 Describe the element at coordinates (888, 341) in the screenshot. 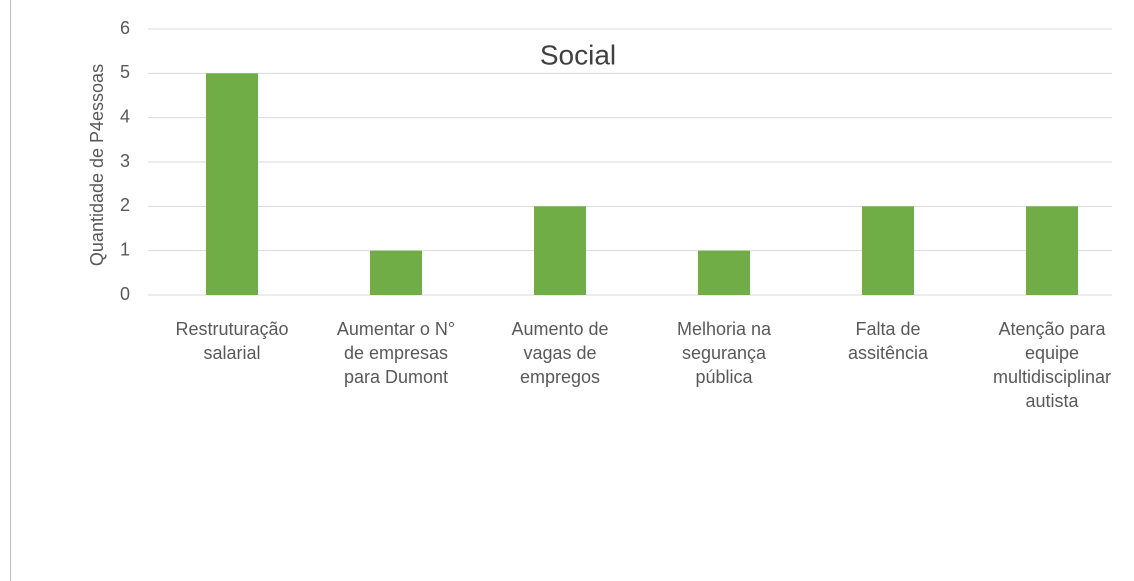

I see `x-tick-label: Falta de assitência` at that location.